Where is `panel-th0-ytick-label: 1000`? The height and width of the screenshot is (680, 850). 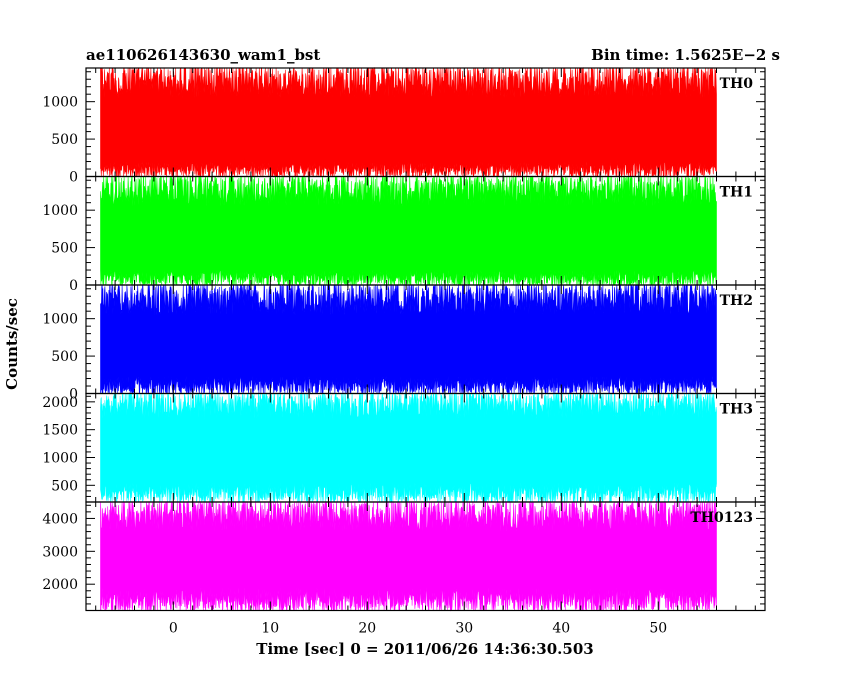
panel-th0-ytick-label: 1000 is located at coordinates (60, 103).